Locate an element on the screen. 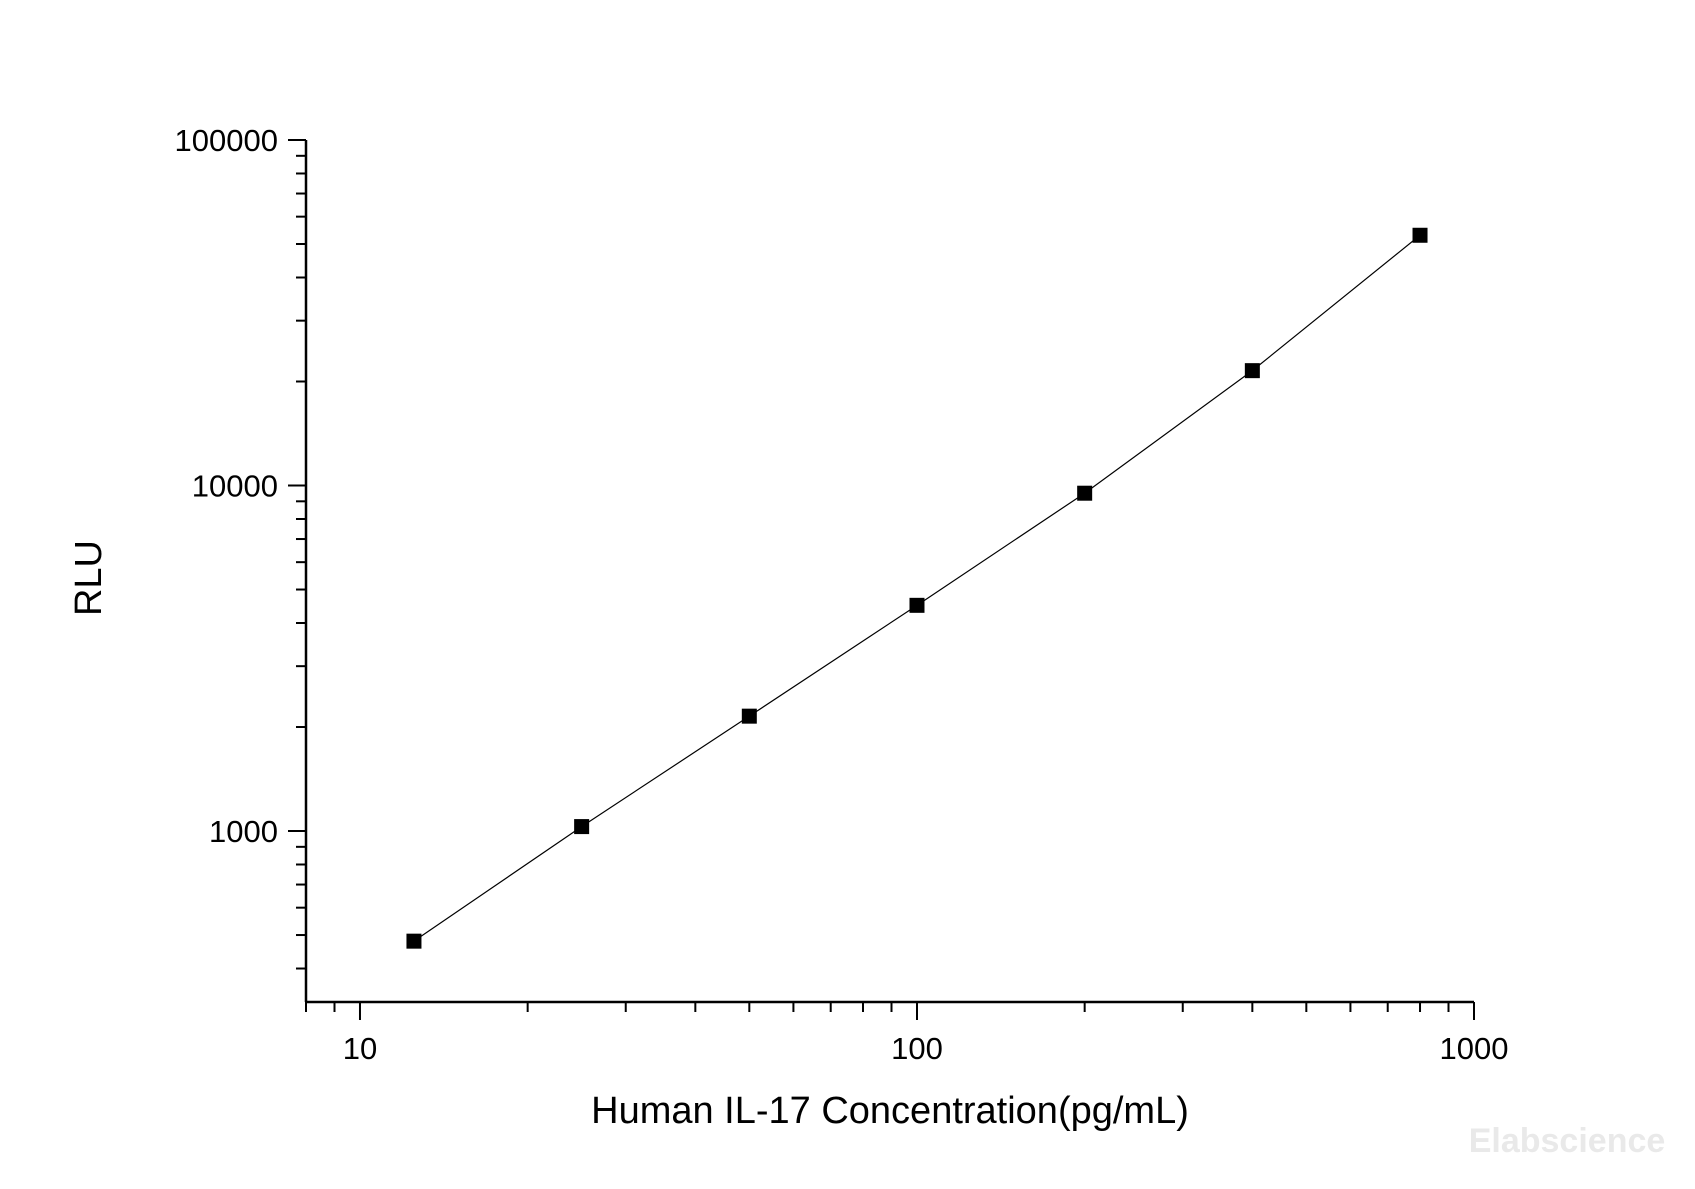 Image resolution: width=1695 pixels, height=1189 pixels. y-tick-label: 10000 is located at coordinates (235, 486).